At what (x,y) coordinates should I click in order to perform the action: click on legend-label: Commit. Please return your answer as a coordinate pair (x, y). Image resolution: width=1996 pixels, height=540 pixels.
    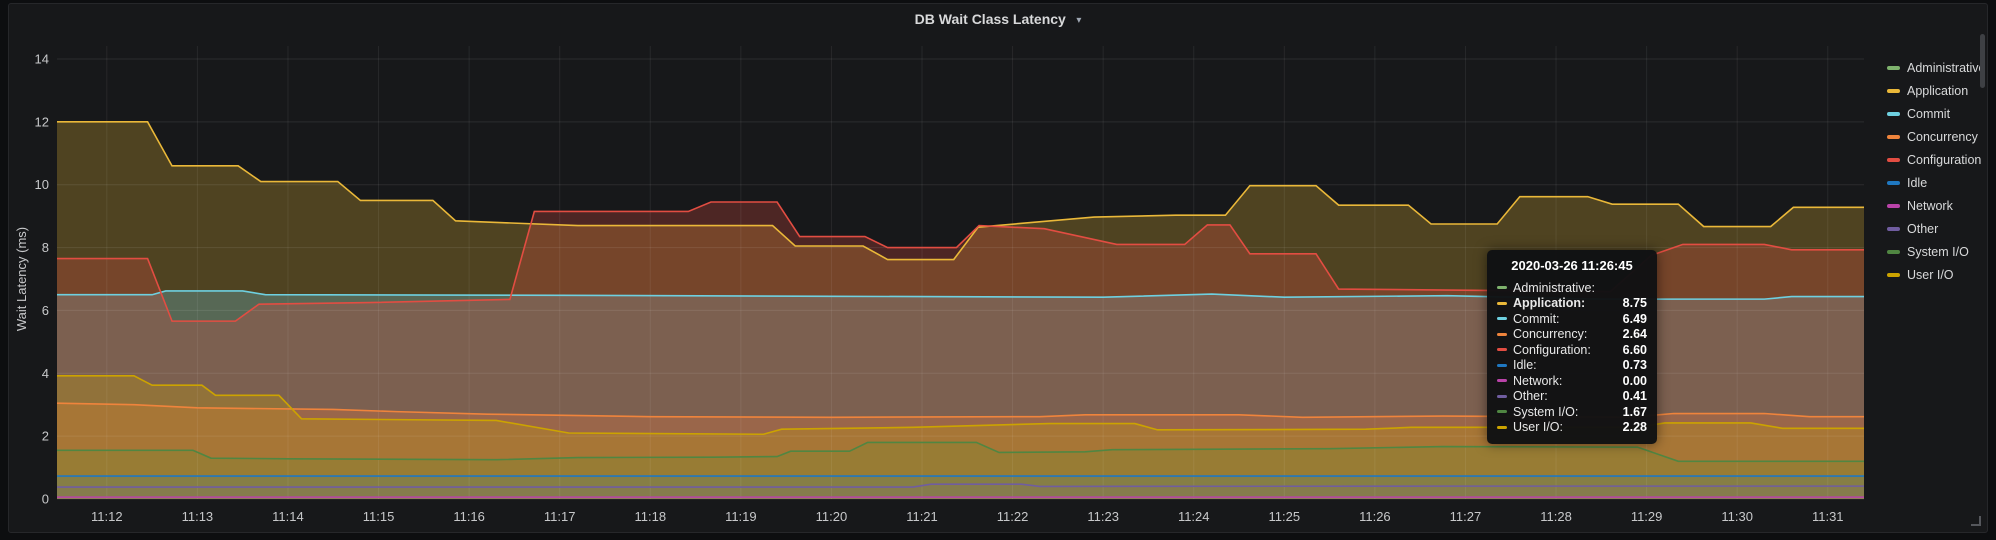
    Looking at the image, I should click on (1929, 113).